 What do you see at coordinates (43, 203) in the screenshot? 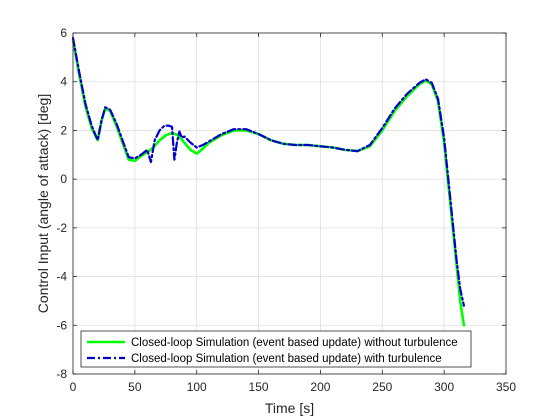
I see `y-axis-label: Control Input (angle of attack) [deg]` at bounding box center [43, 203].